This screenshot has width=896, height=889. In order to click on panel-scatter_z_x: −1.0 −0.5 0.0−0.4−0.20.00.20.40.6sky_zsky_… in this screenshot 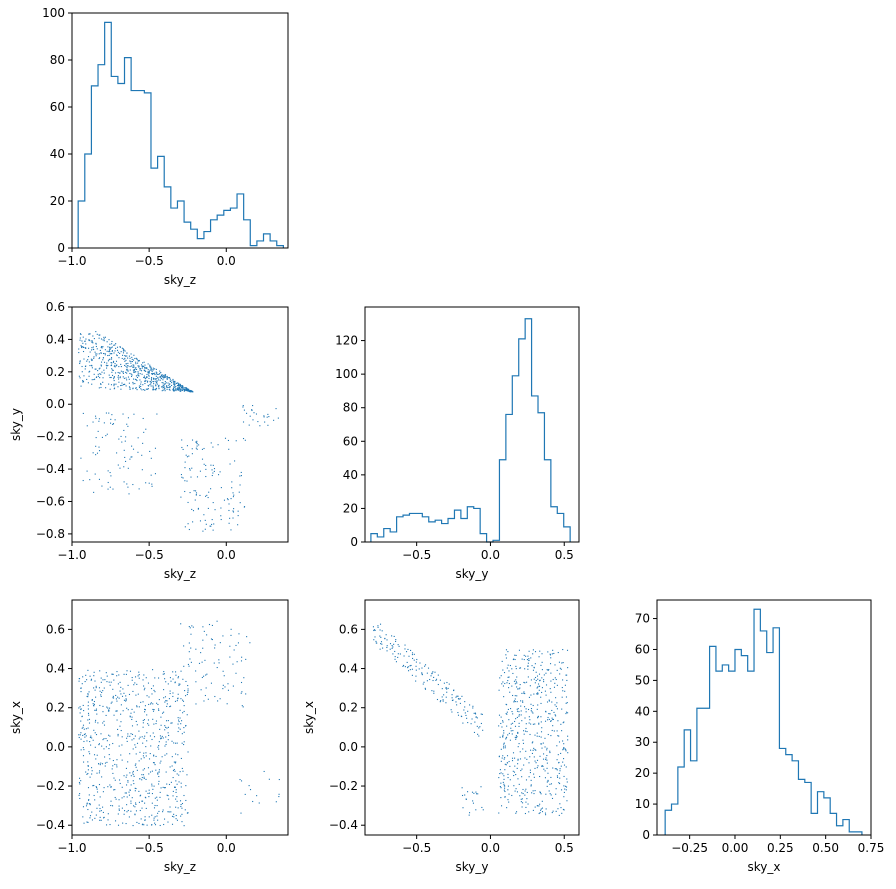, I will do `click(149, 736)`.